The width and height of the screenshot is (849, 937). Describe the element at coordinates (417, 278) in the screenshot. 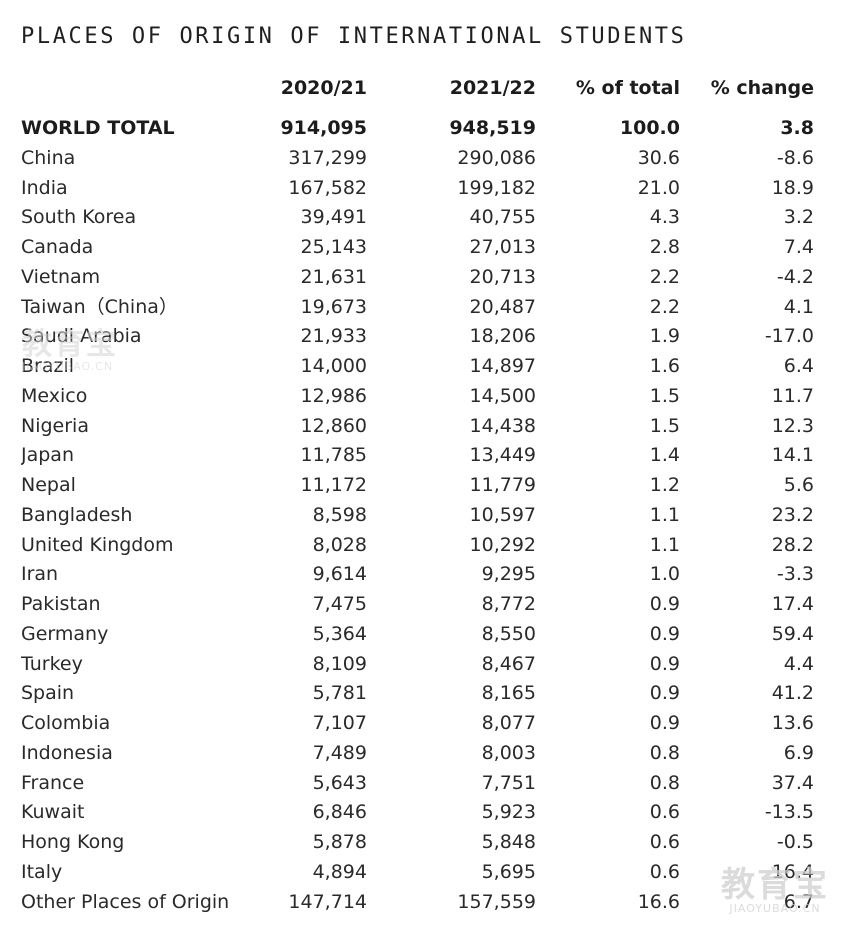

I see `table-row: Vietnam 21,631 20,713 2.2 -4.2` at that location.